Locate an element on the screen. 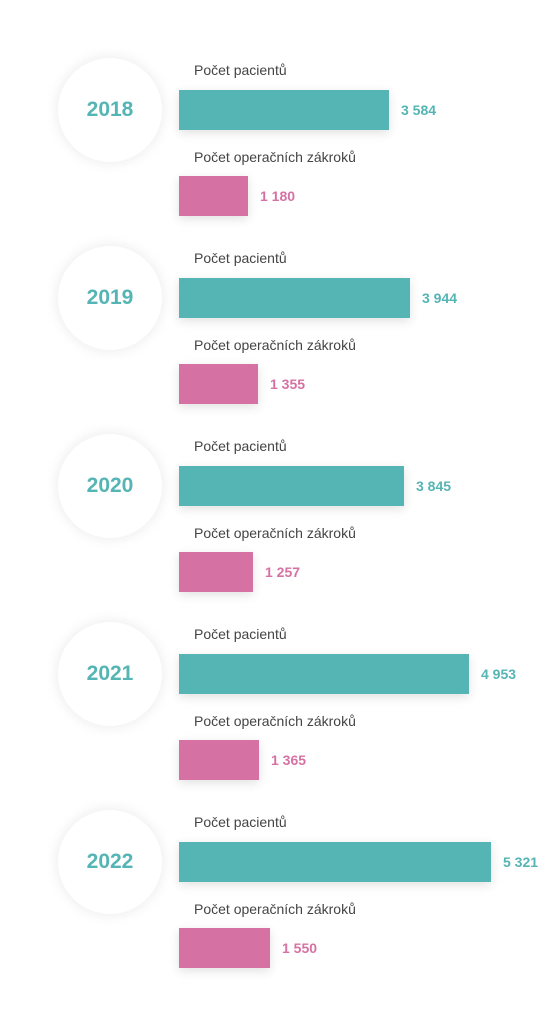 This screenshot has width=554, height=1024. value-label-surgeries-2022: 1 550 is located at coordinates (300, 948).